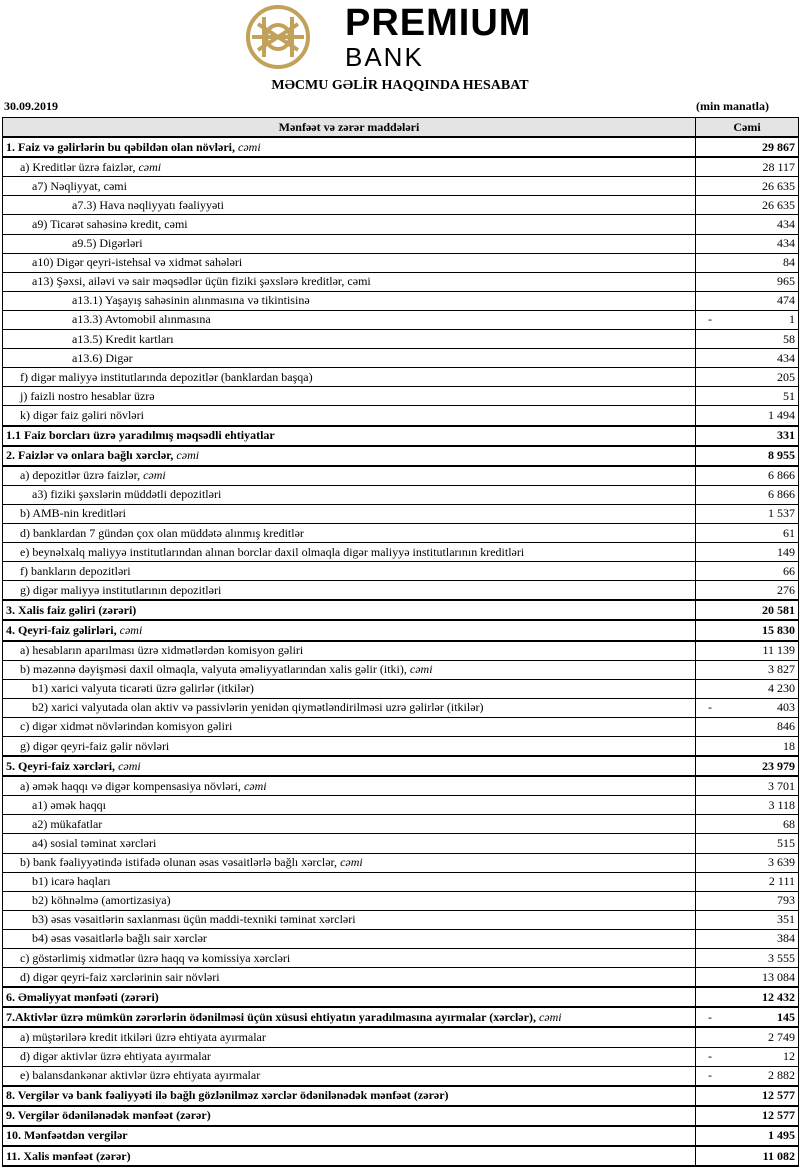 The height and width of the screenshot is (1167, 800). What do you see at coordinates (94, 843) in the screenshot?
I see `label: a4) sosial təminat xərcləri` at bounding box center [94, 843].